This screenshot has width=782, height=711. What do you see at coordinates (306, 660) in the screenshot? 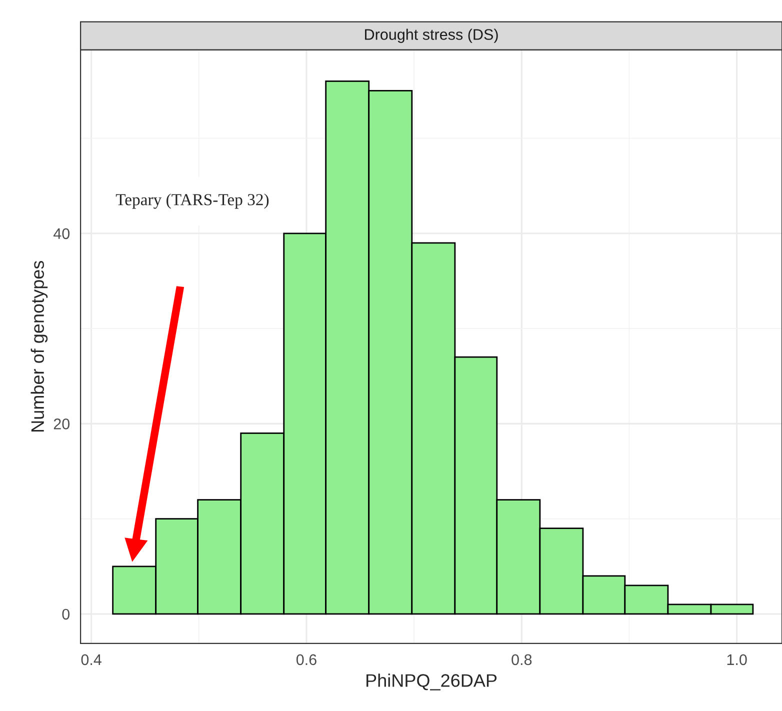
I see `x-tick-label: 0.6` at bounding box center [306, 660].